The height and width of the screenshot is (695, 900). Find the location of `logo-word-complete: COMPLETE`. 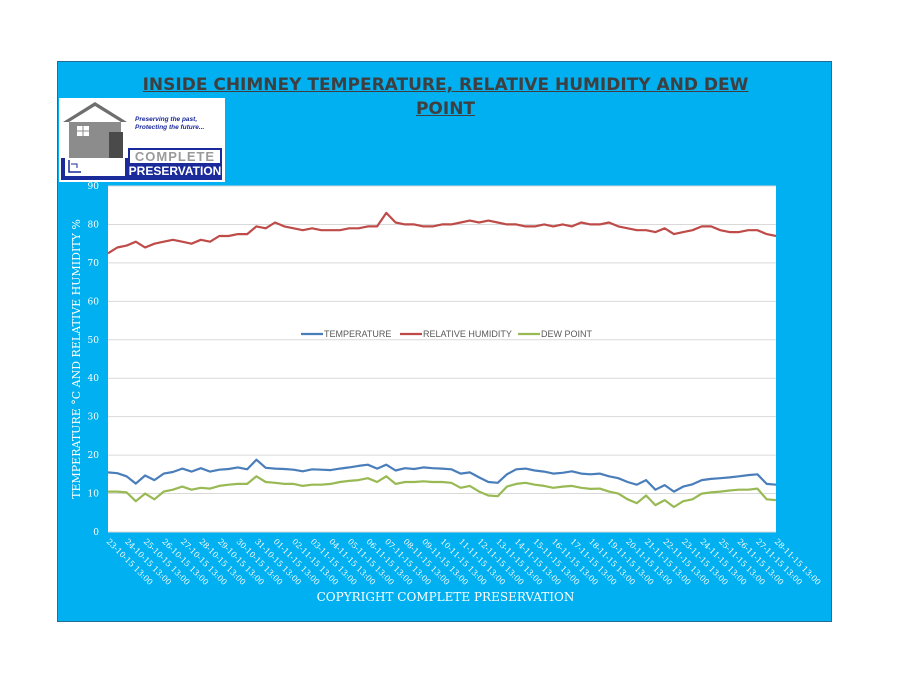

logo-word-complete: COMPLETE is located at coordinates (175, 155).